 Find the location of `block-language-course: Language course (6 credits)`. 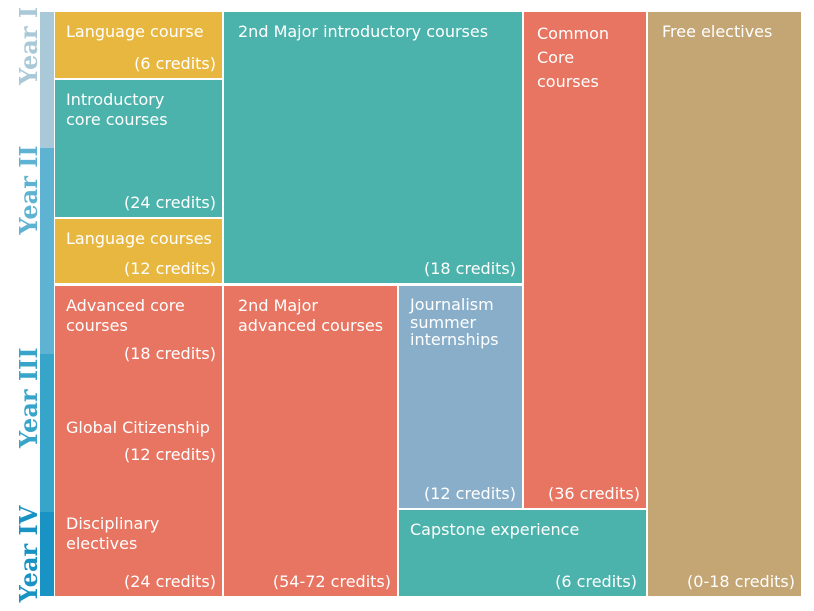

block-language-course: Language course (6 credits) is located at coordinates (138, 45).